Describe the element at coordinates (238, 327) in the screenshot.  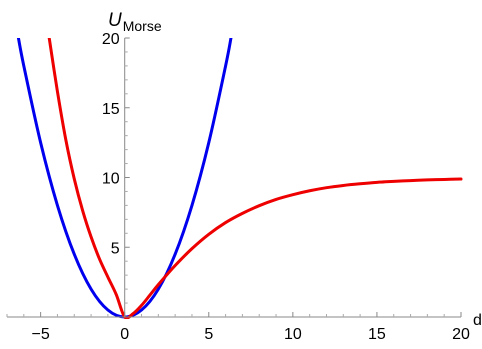
I see `x-ticks: −5 0 5 10 15 20` at that location.